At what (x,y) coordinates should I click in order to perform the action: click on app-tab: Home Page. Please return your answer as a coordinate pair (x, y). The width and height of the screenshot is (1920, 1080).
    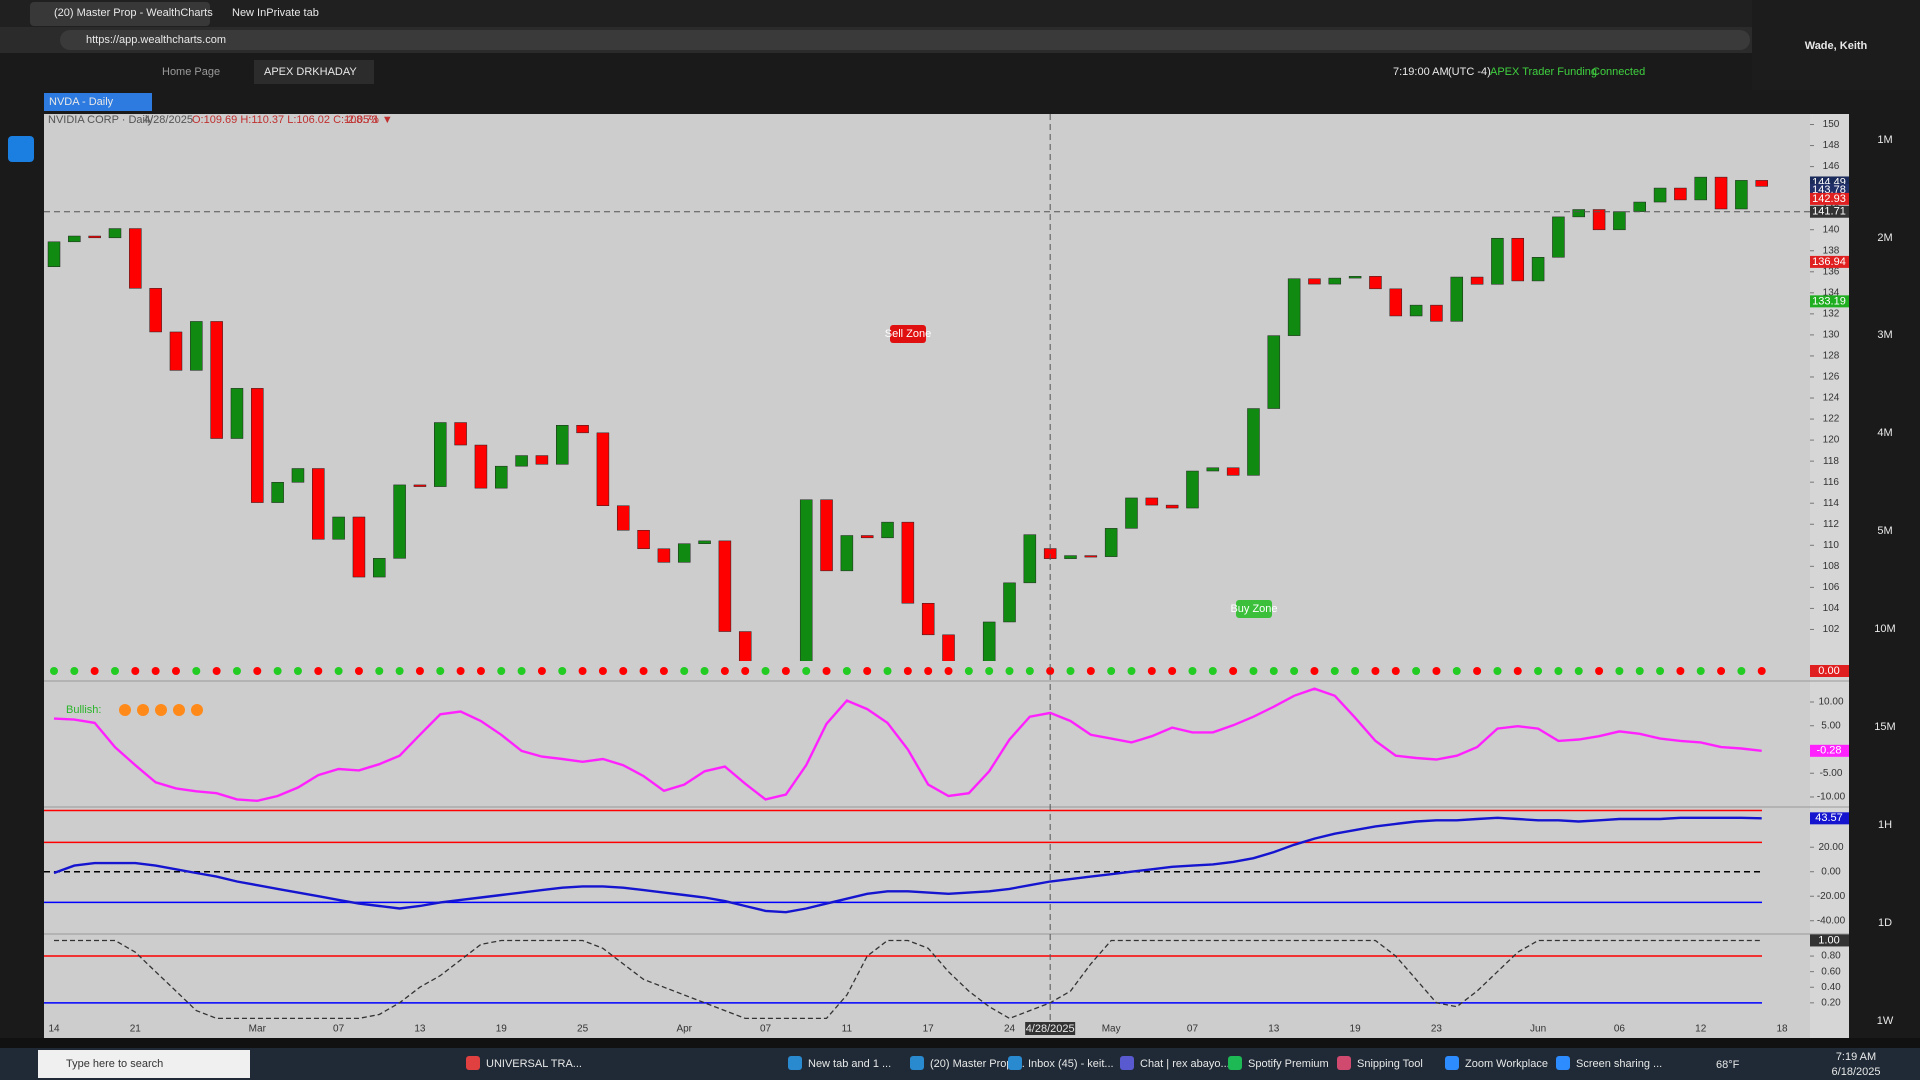
    Looking at the image, I should click on (191, 72).